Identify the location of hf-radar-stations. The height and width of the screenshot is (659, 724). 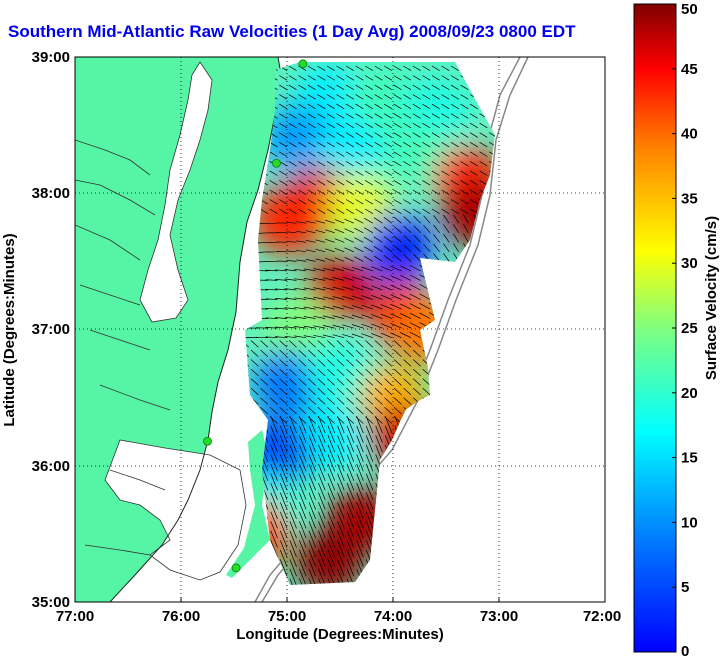
(255, 316).